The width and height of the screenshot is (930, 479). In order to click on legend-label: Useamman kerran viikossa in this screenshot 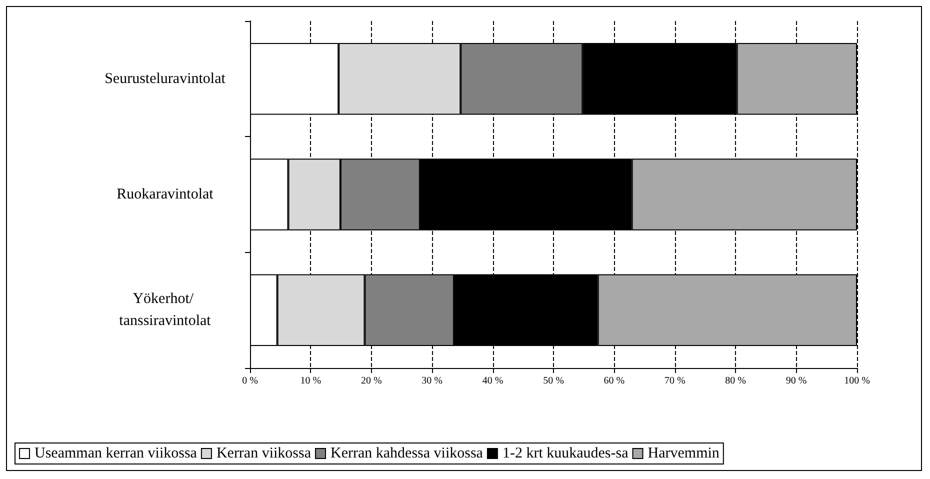, I will do `click(116, 454)`.